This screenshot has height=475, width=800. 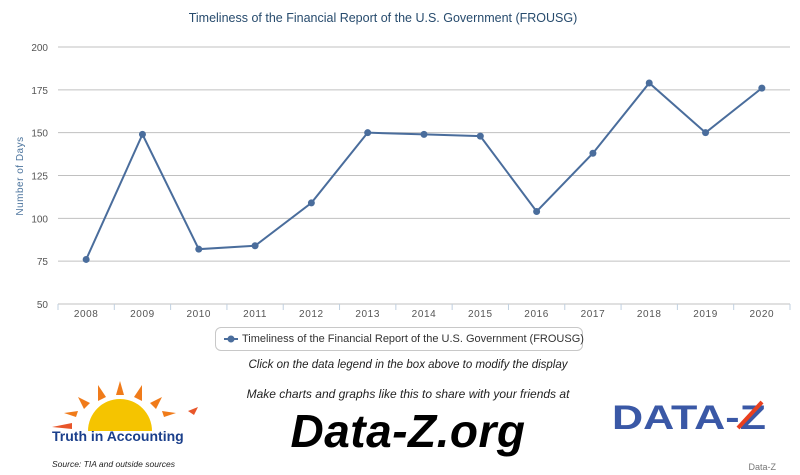 I want to click on data-z-logo-icon: DATA-Z, so click(x=689, y=416).